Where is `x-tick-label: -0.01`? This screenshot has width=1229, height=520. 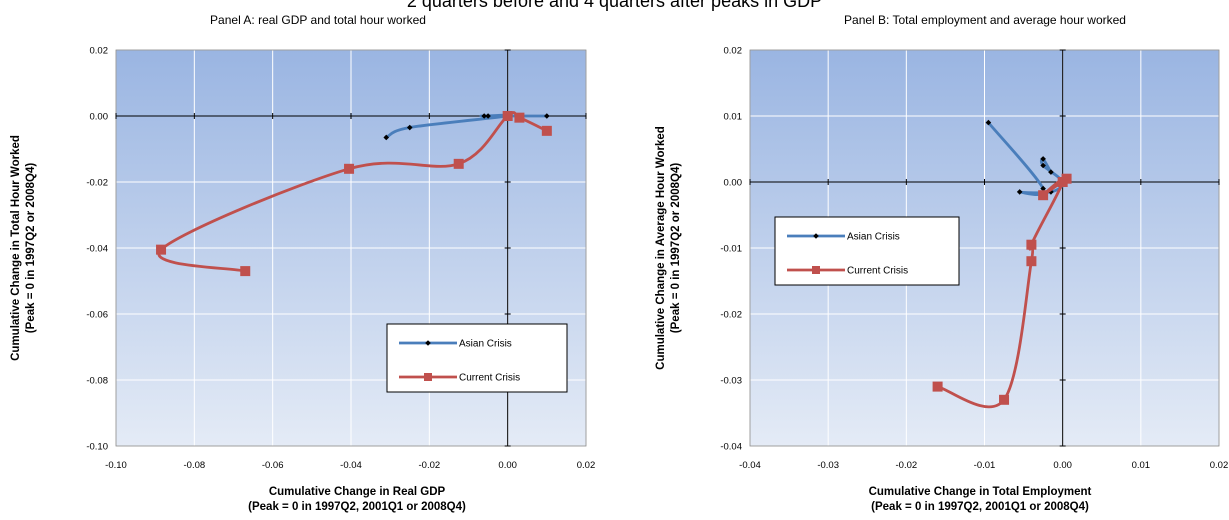 x-tick-label: -0.01 is located at coordinates (985, 465).